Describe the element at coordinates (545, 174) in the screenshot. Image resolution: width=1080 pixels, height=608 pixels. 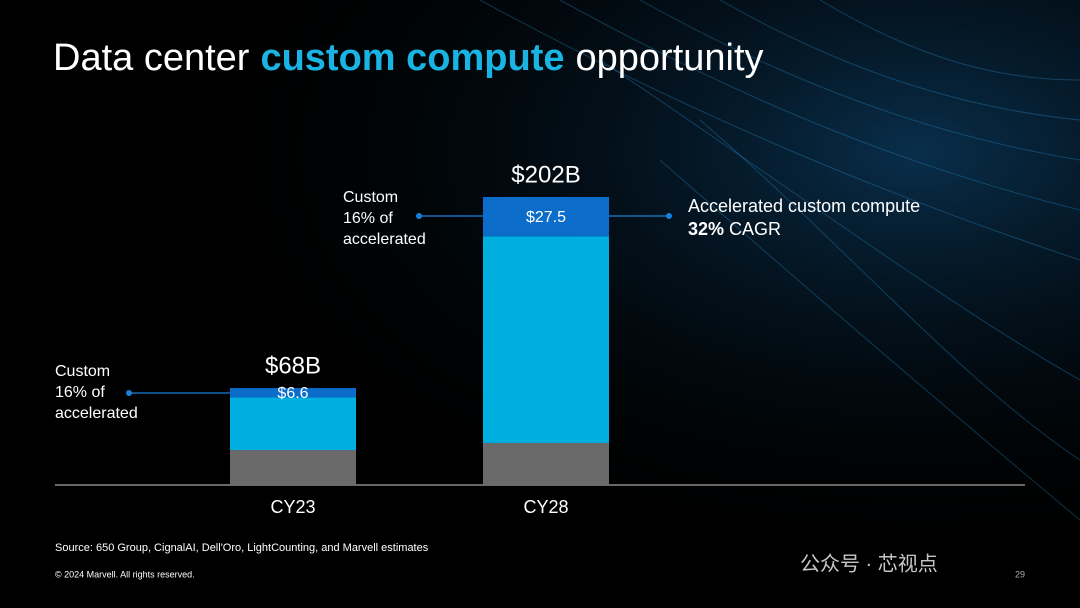
I see `total-label: $202B` at that location.